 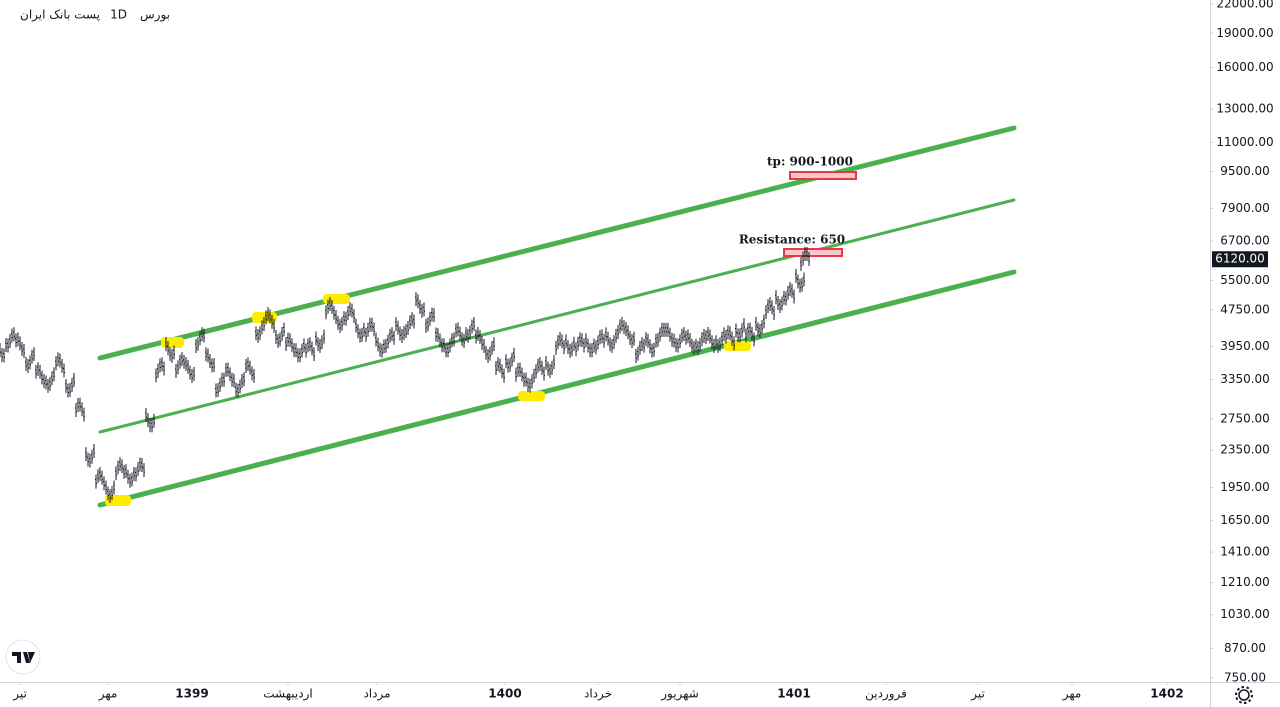 What do you see at coordinates (1245, 208) in the screenshot?
I see `y-tick-label: 7900.00` at bounding box center [1245, 208].